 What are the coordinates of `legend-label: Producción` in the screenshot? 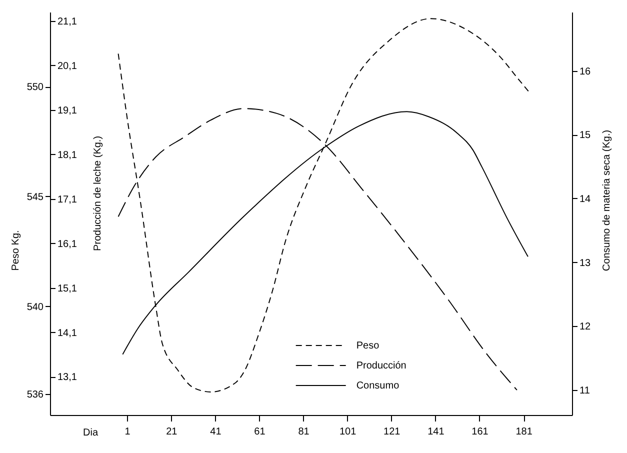 It's located at (381, 366).